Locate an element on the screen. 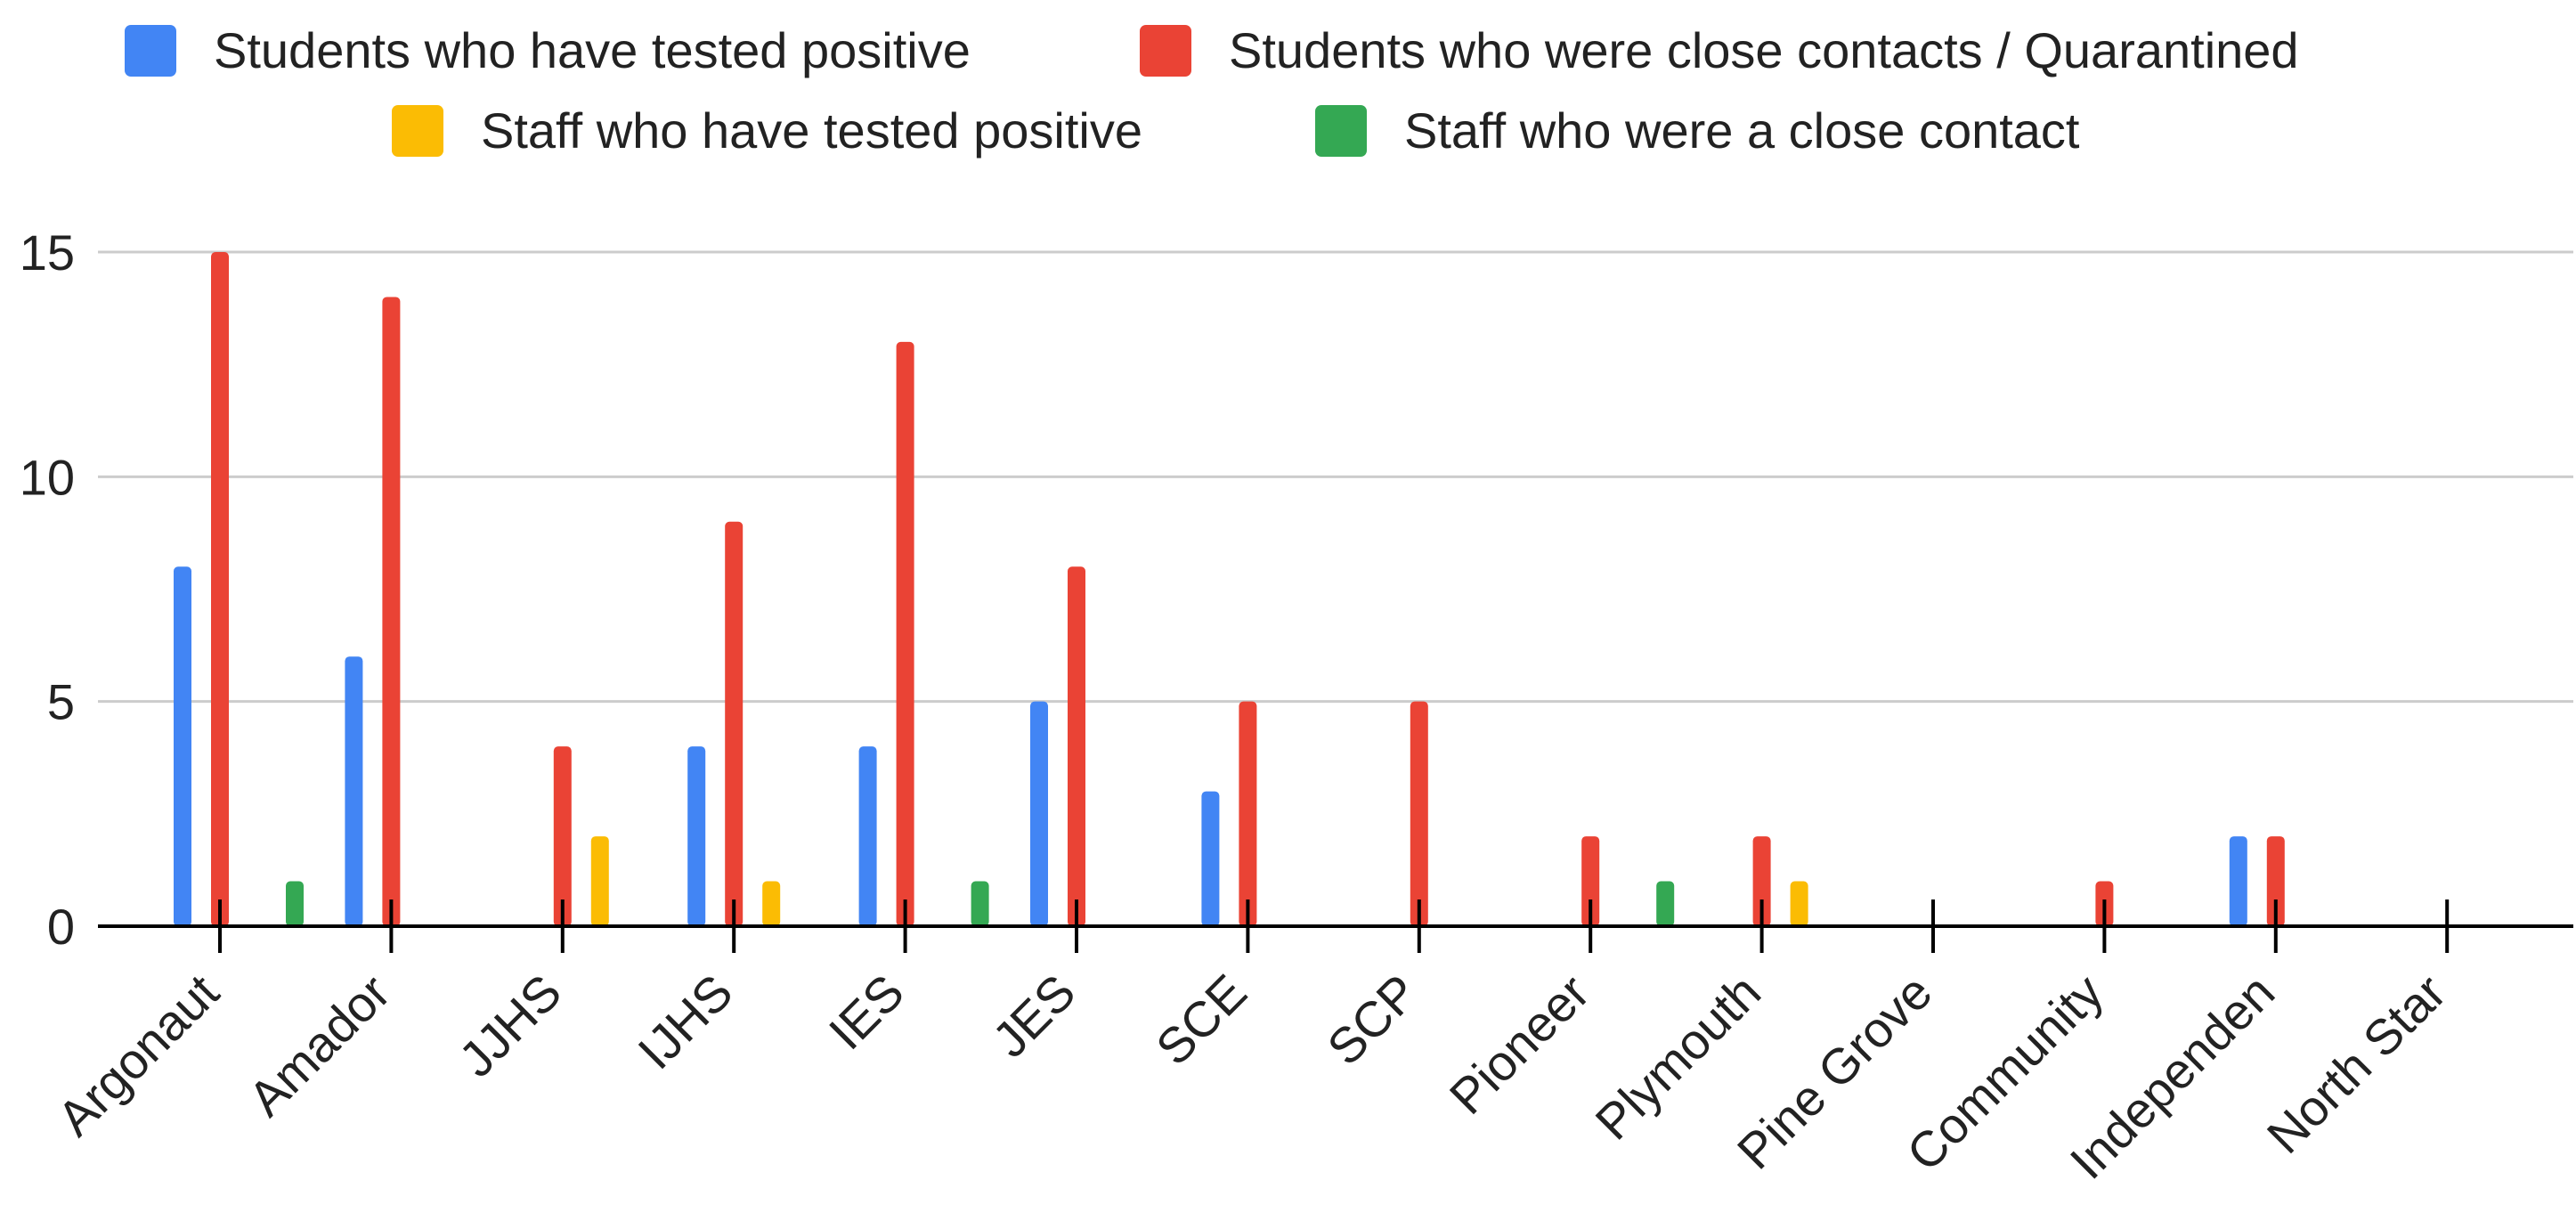 This screenshot has width=2576, height=1229. x-tick-label-argonaut: Argonaut is located at coordinates (138, 1055).